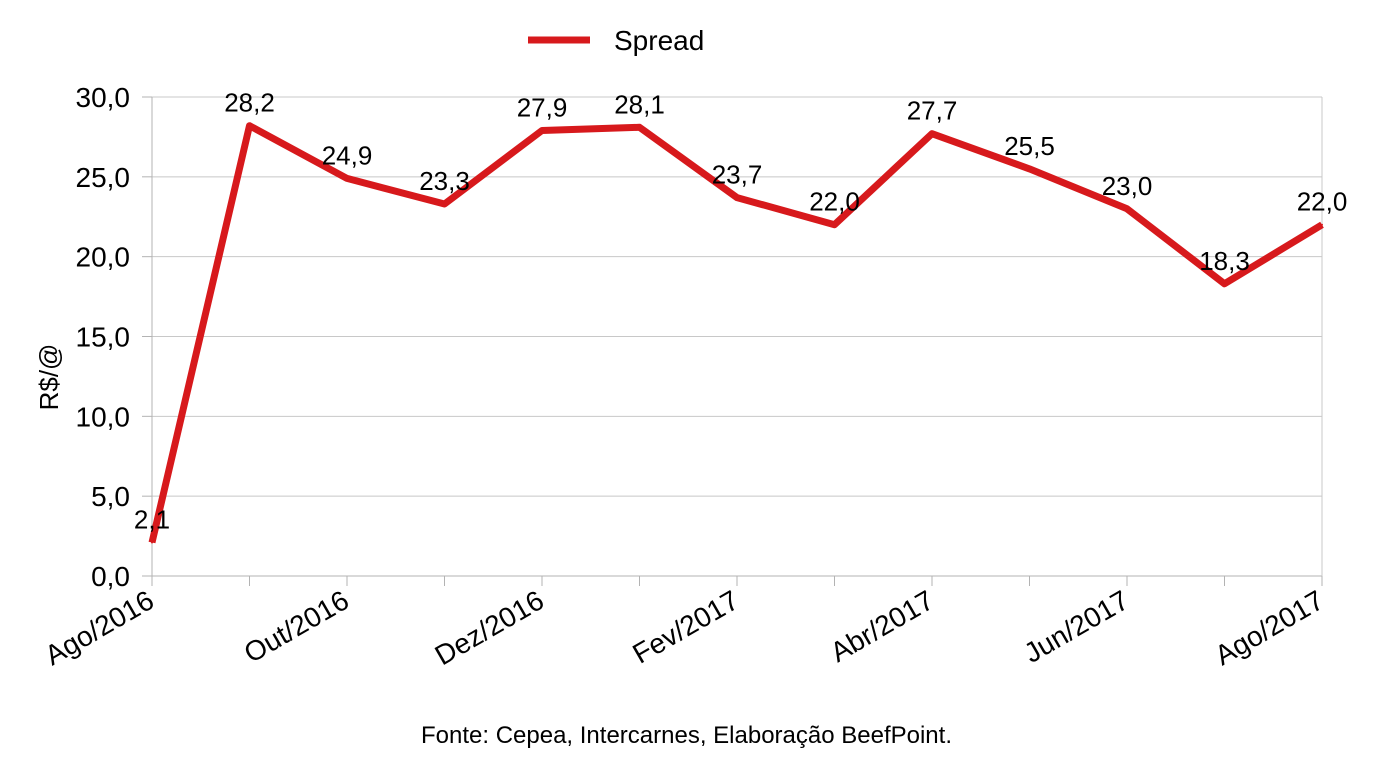 This screenshot has height=760, width=1373. I want to click on x-tick-label: Ago/2017, so click(1269, 627).